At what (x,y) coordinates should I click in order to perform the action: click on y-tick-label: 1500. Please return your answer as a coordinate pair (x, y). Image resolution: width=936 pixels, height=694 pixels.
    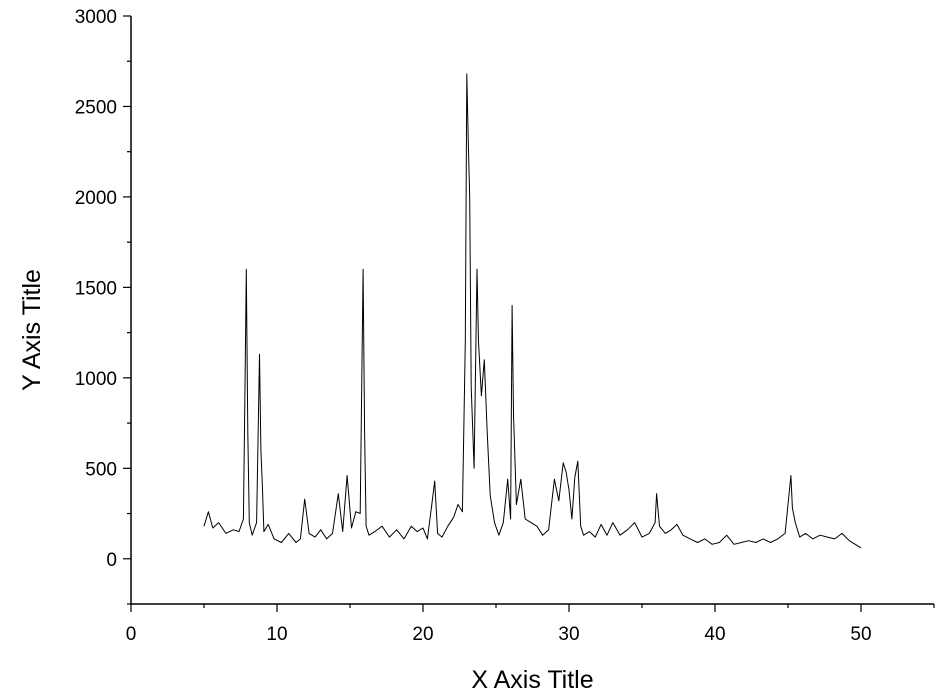
    Looking at the image, I should click on (96, 288).